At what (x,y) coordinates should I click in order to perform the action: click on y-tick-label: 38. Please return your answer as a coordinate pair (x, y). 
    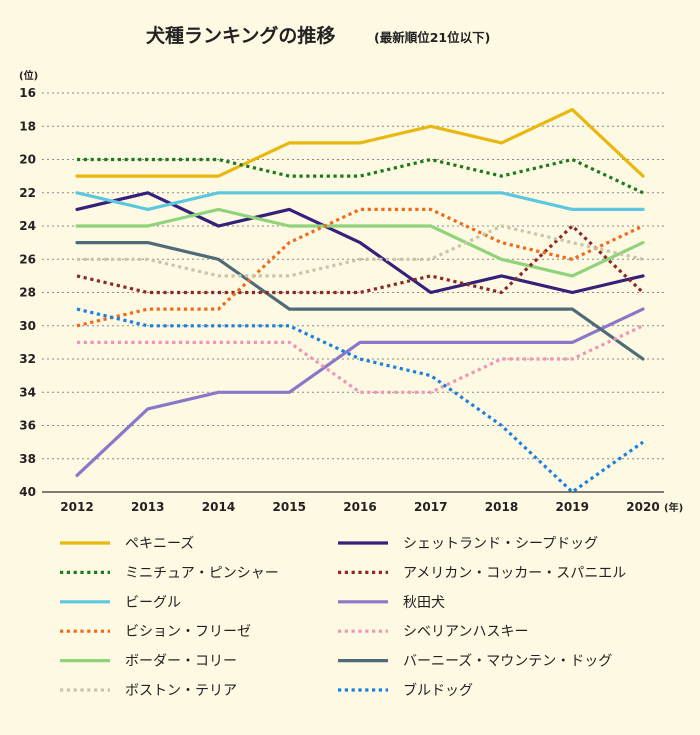
    Looking at the image, I should click on (27, 459).